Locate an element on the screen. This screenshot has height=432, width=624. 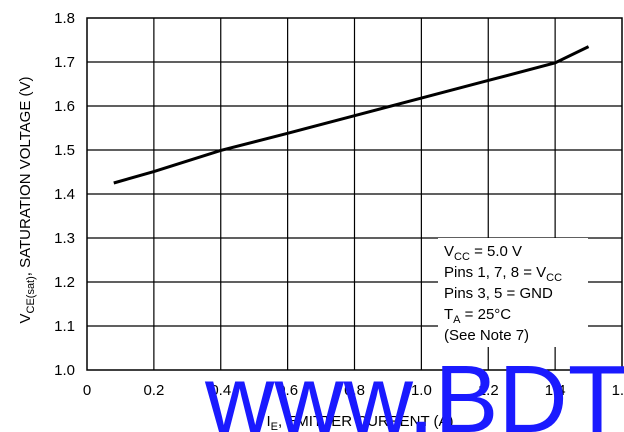
y-tick-label: 1.4 is located at coordinates (64, 194).